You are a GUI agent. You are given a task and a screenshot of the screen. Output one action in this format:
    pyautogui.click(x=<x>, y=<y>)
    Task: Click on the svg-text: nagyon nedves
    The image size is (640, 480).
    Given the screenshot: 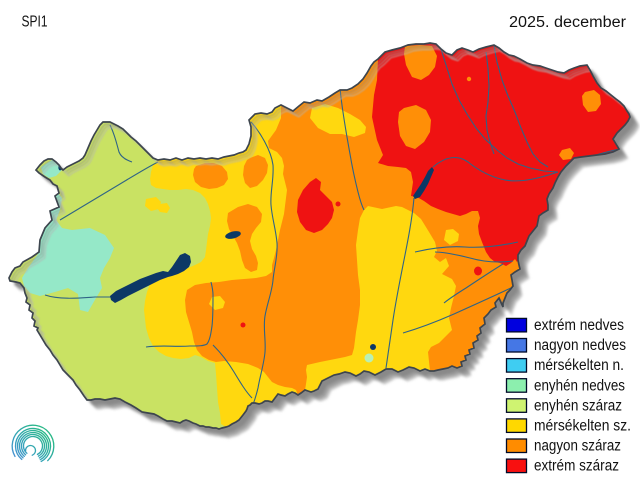 What is the action you would take?
    pyautogui.click(x=580, y=345)
    